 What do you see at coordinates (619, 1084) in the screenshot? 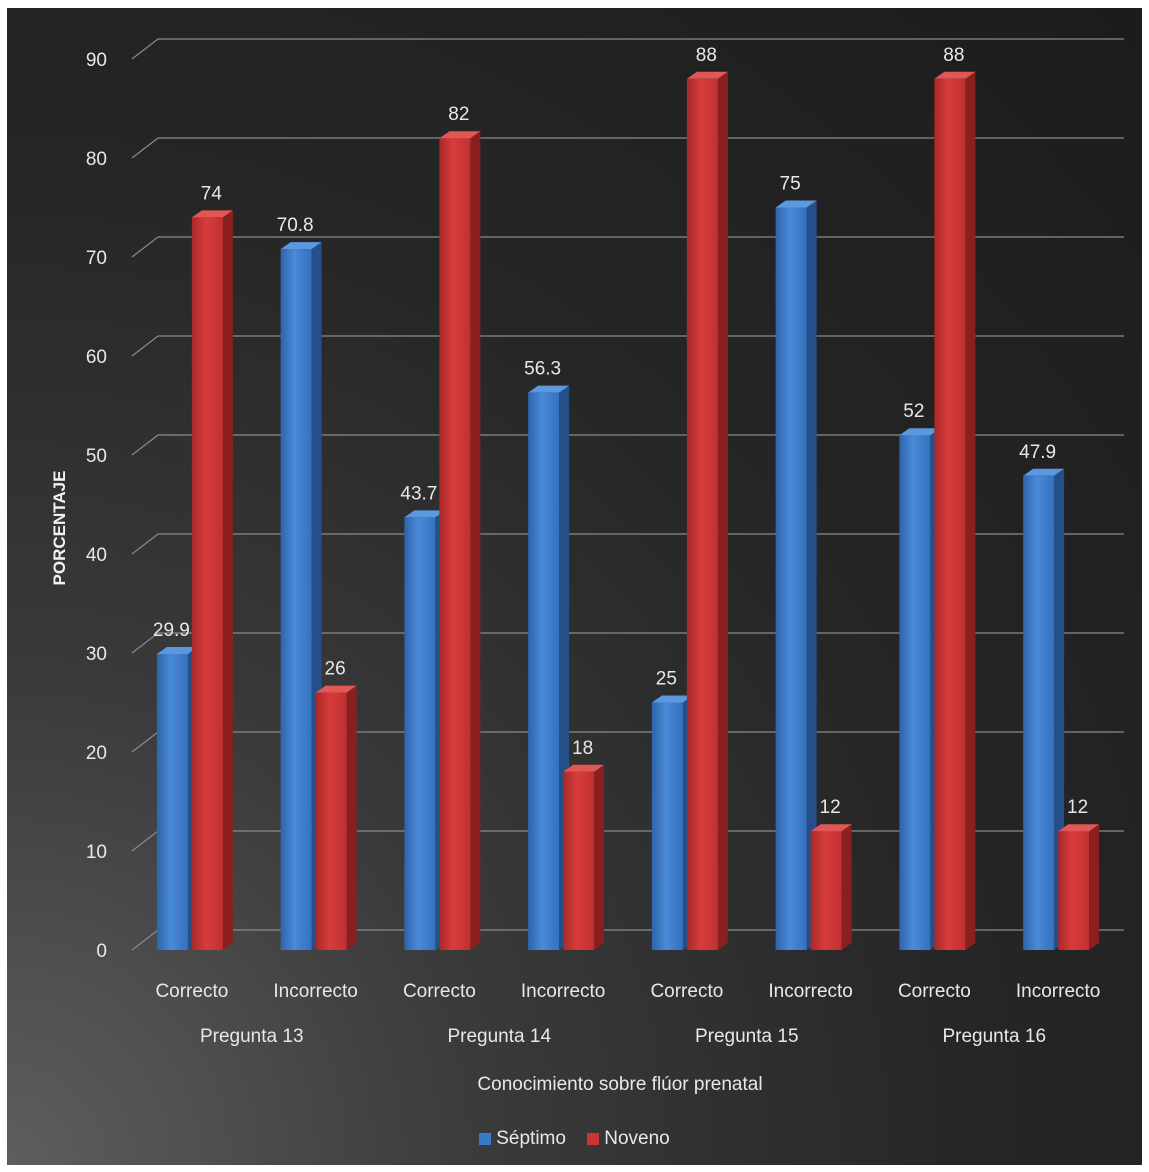
I see `x-axis-title: Conocimiento sobre flúor prenatal` at bounding box center [619, 1084].